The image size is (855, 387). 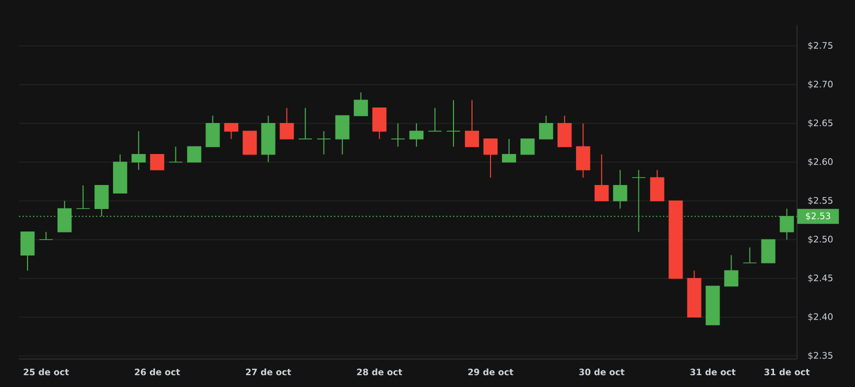 What do you see at coordinates (820, 200) in the screenshot?
I see `y-tick-label: $2.55` at bounding box center [820, 200].